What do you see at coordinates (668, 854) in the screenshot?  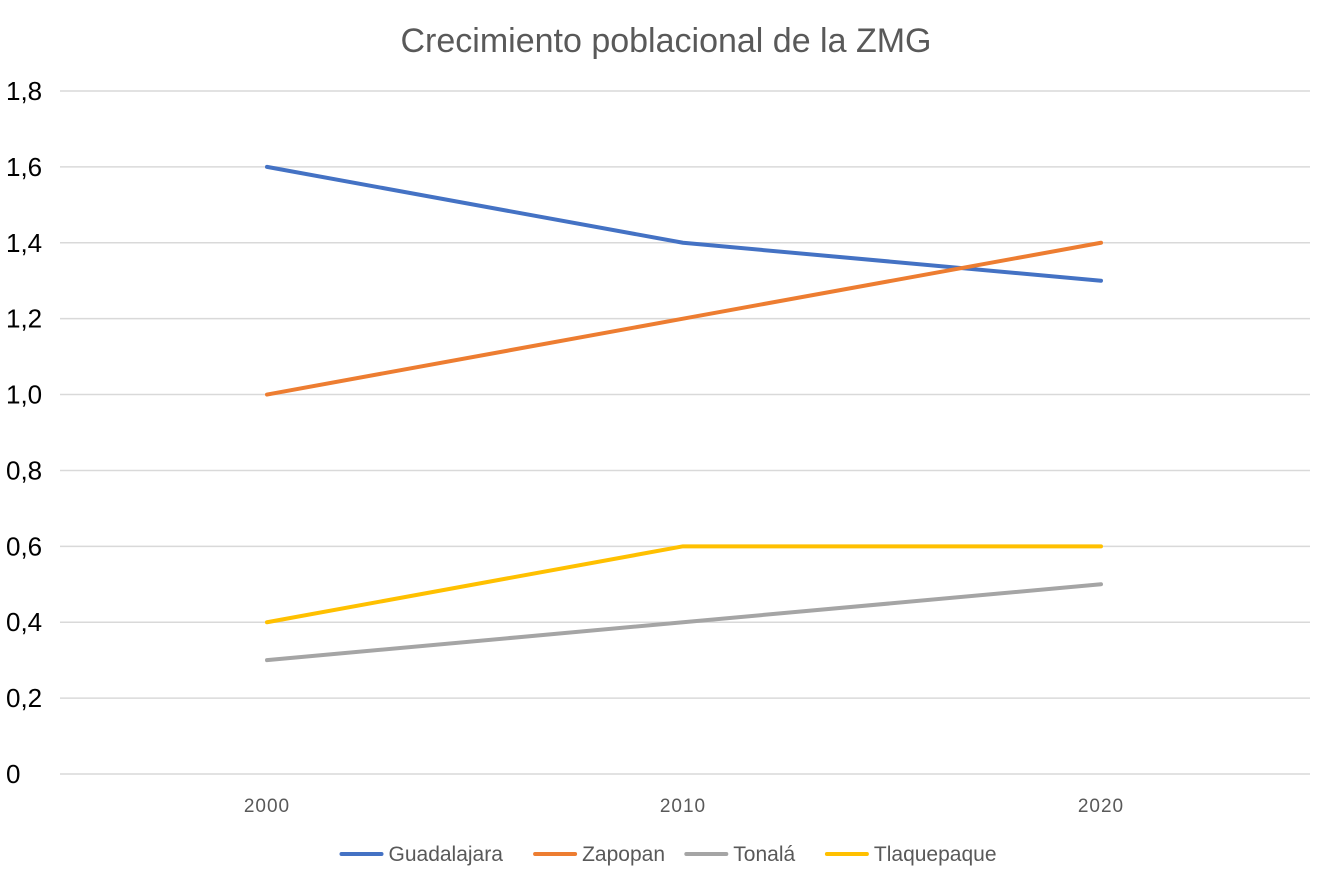 I see `legend: Guadalajara Zapopan Tonalá Tlaquepaque` at bounding box center [668, 854].